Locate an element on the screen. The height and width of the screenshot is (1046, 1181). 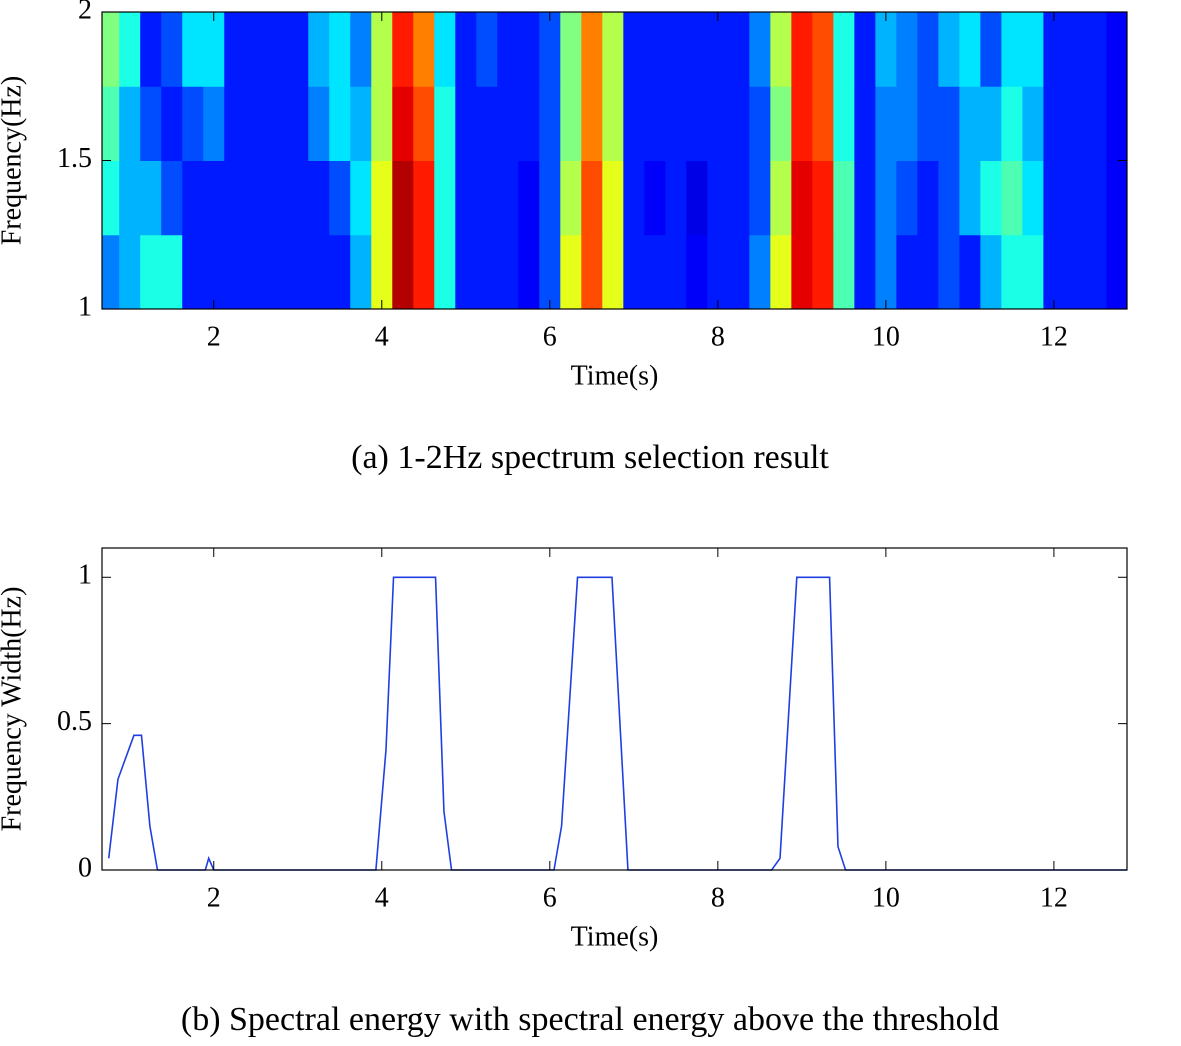
y-axis-label: Frequency Width(Hz) is located at coordinates (13, 709).